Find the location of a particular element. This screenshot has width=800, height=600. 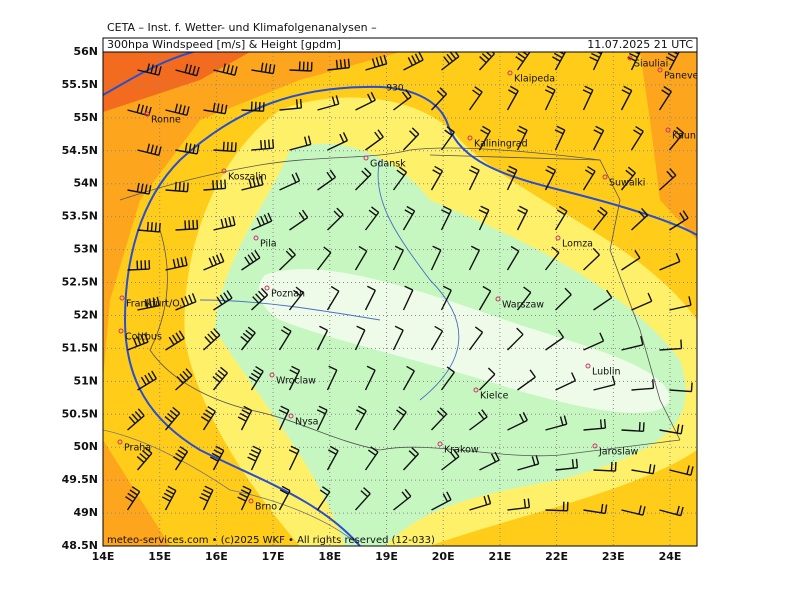

lat-tick-label: 52N is located at coordinates (85, 314).